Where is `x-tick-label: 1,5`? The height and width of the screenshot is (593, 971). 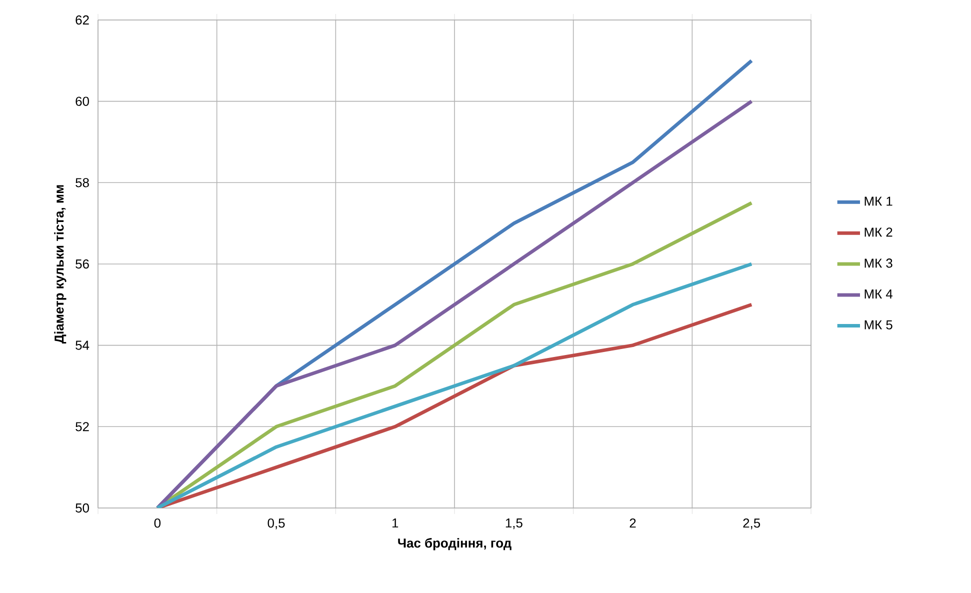 x-tick-label: 1,5 is located at coordinates (514, 524).